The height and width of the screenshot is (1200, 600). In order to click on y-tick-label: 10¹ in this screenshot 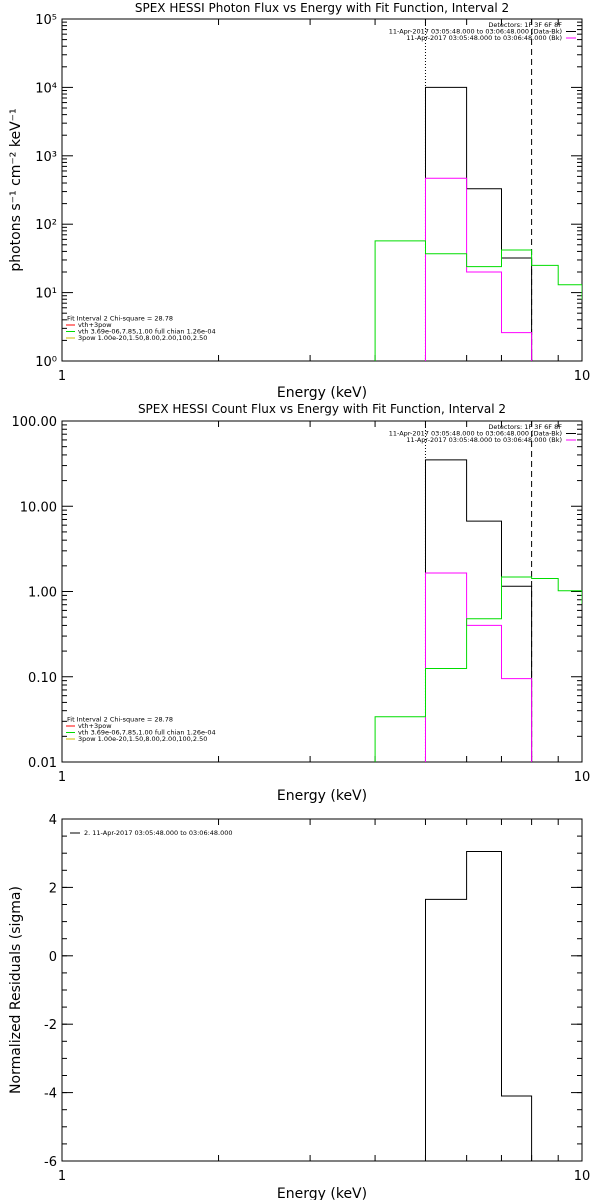, I will do `click(46, 294)`.